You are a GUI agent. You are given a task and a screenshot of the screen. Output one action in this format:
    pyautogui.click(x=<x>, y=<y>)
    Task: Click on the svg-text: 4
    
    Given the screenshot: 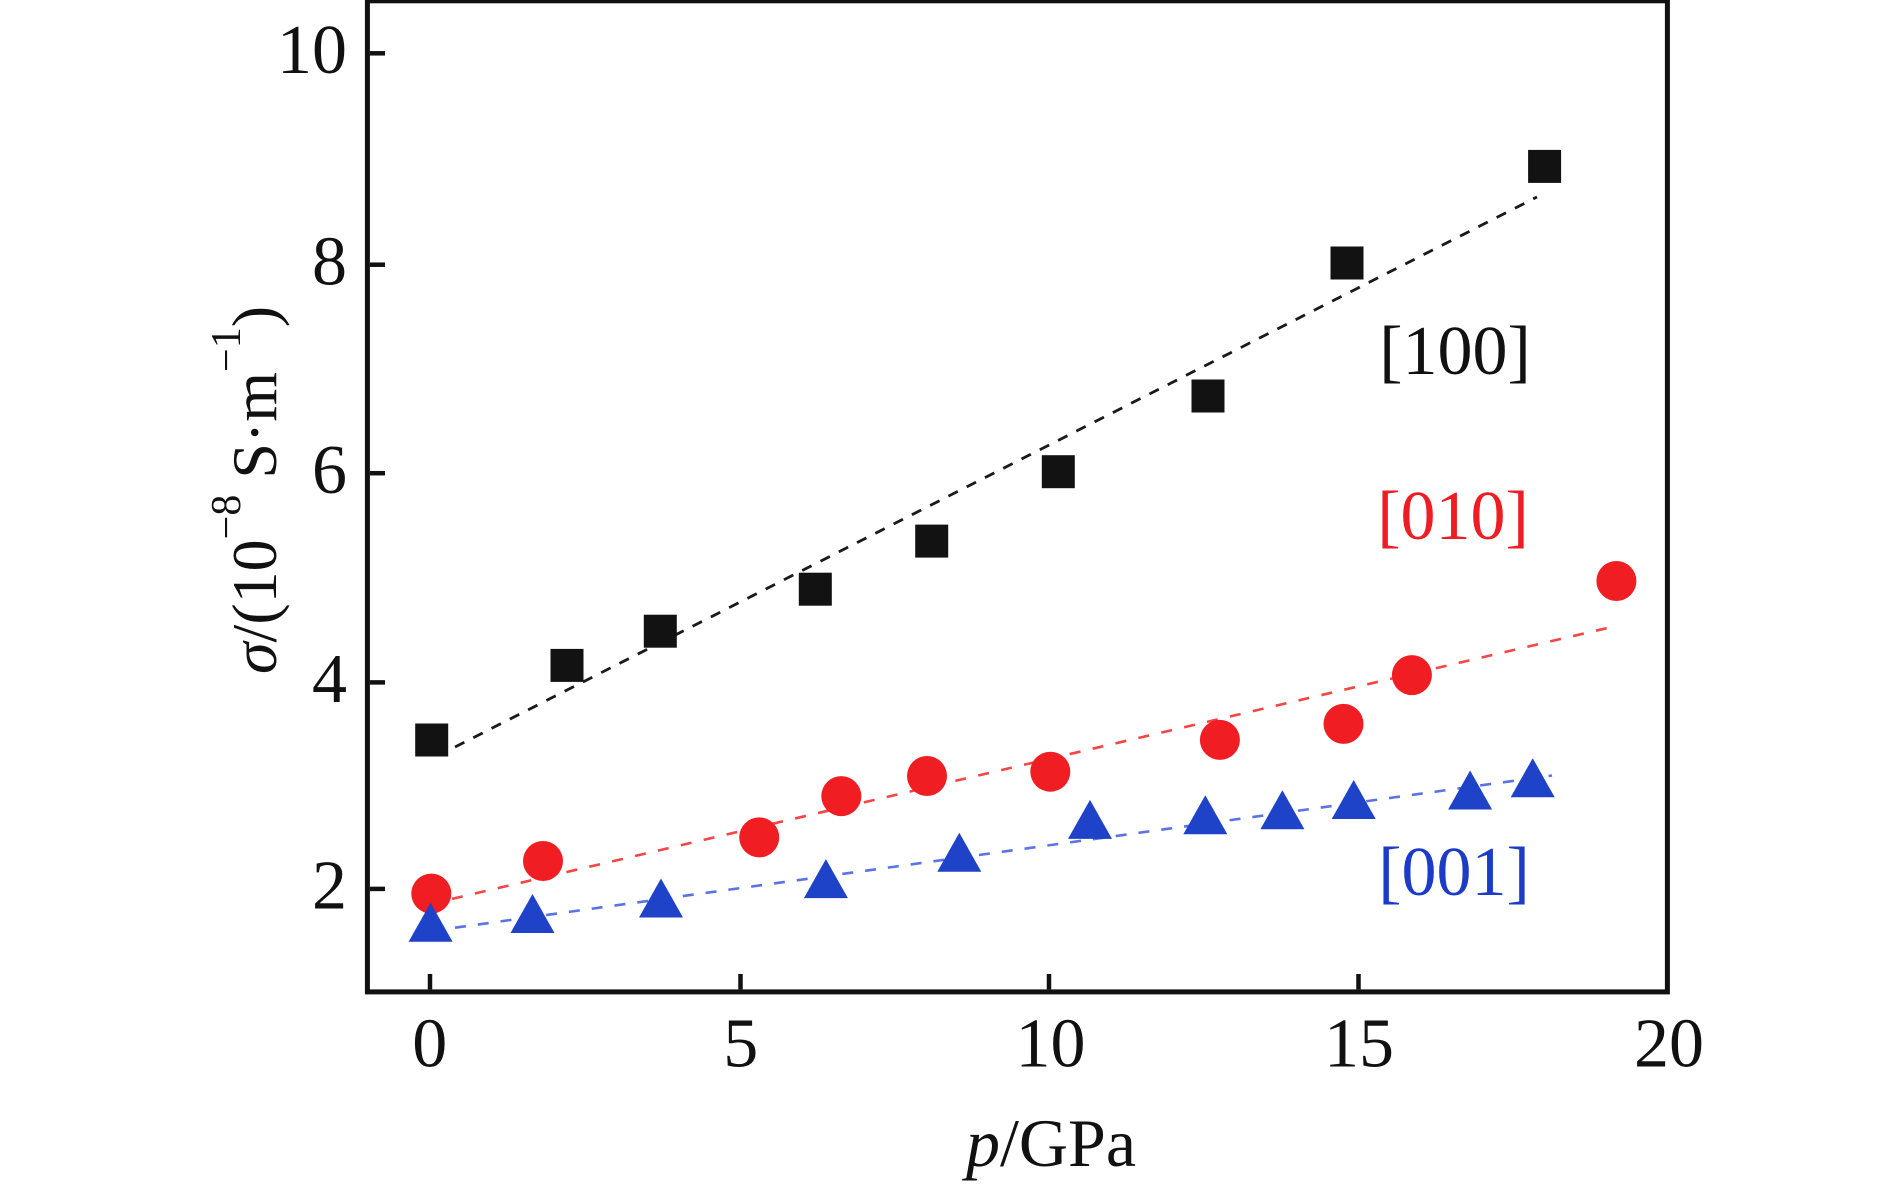 What is the action you would take?
    pyautogui.click(x=329, y=679)
    